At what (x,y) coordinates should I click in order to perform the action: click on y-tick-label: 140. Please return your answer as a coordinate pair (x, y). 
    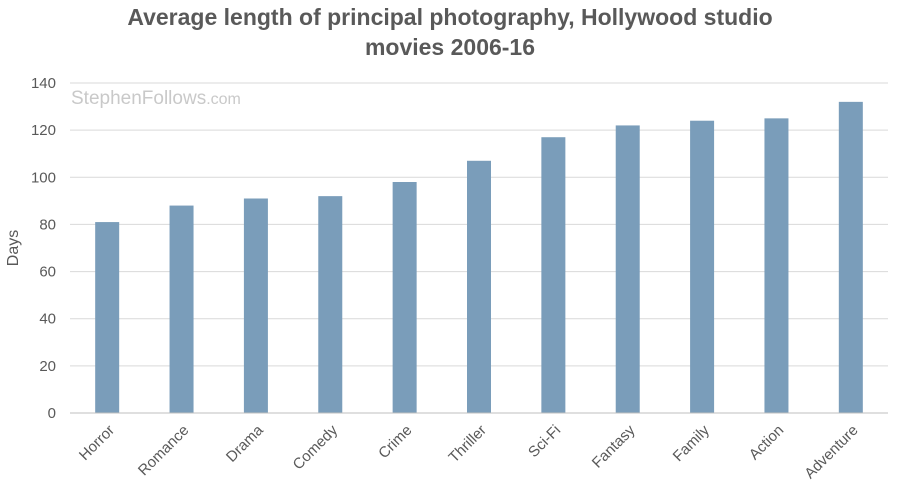
    Looking at the image, I should click on (43, 83).